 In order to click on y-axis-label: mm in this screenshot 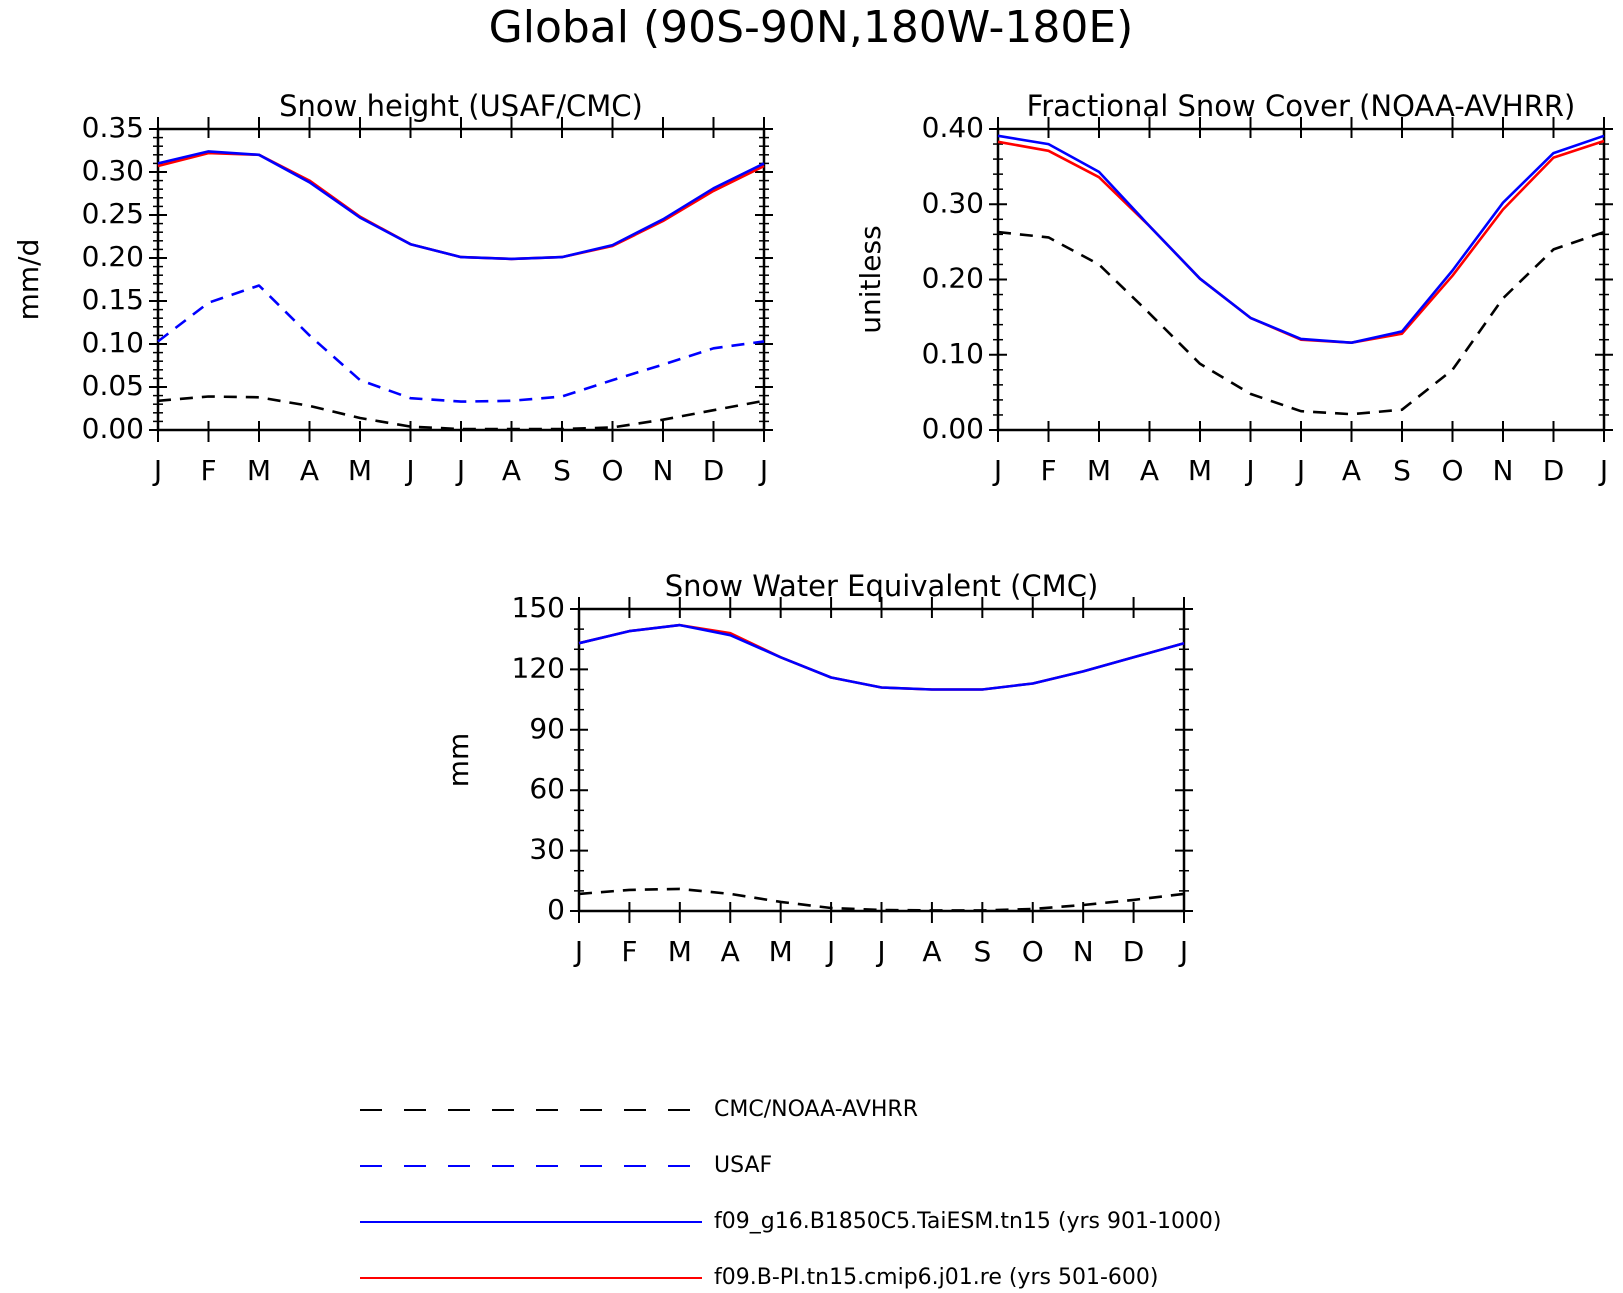, I will do `click(458, 760)`.